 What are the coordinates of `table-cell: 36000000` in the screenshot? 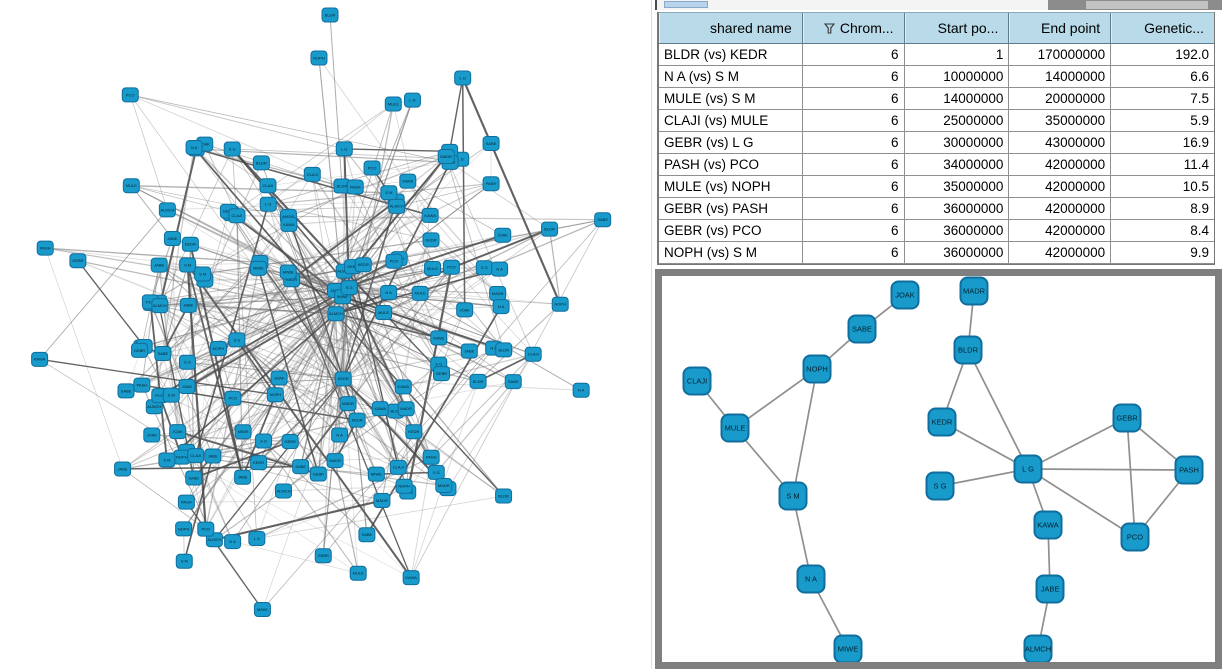 It's located at (957, 231).